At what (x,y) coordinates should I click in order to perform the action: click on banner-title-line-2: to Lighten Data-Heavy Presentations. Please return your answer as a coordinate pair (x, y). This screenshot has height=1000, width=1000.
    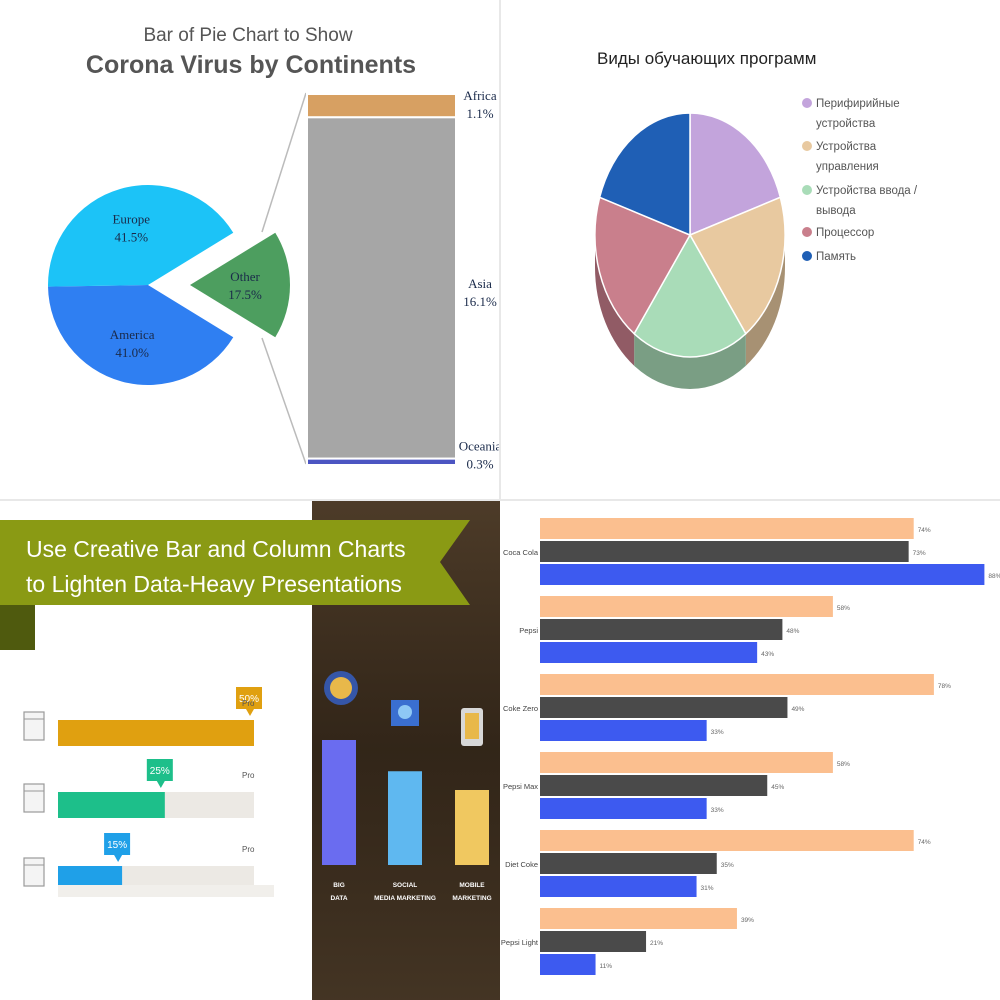
    Looking at the image, I should click on (214, 584).